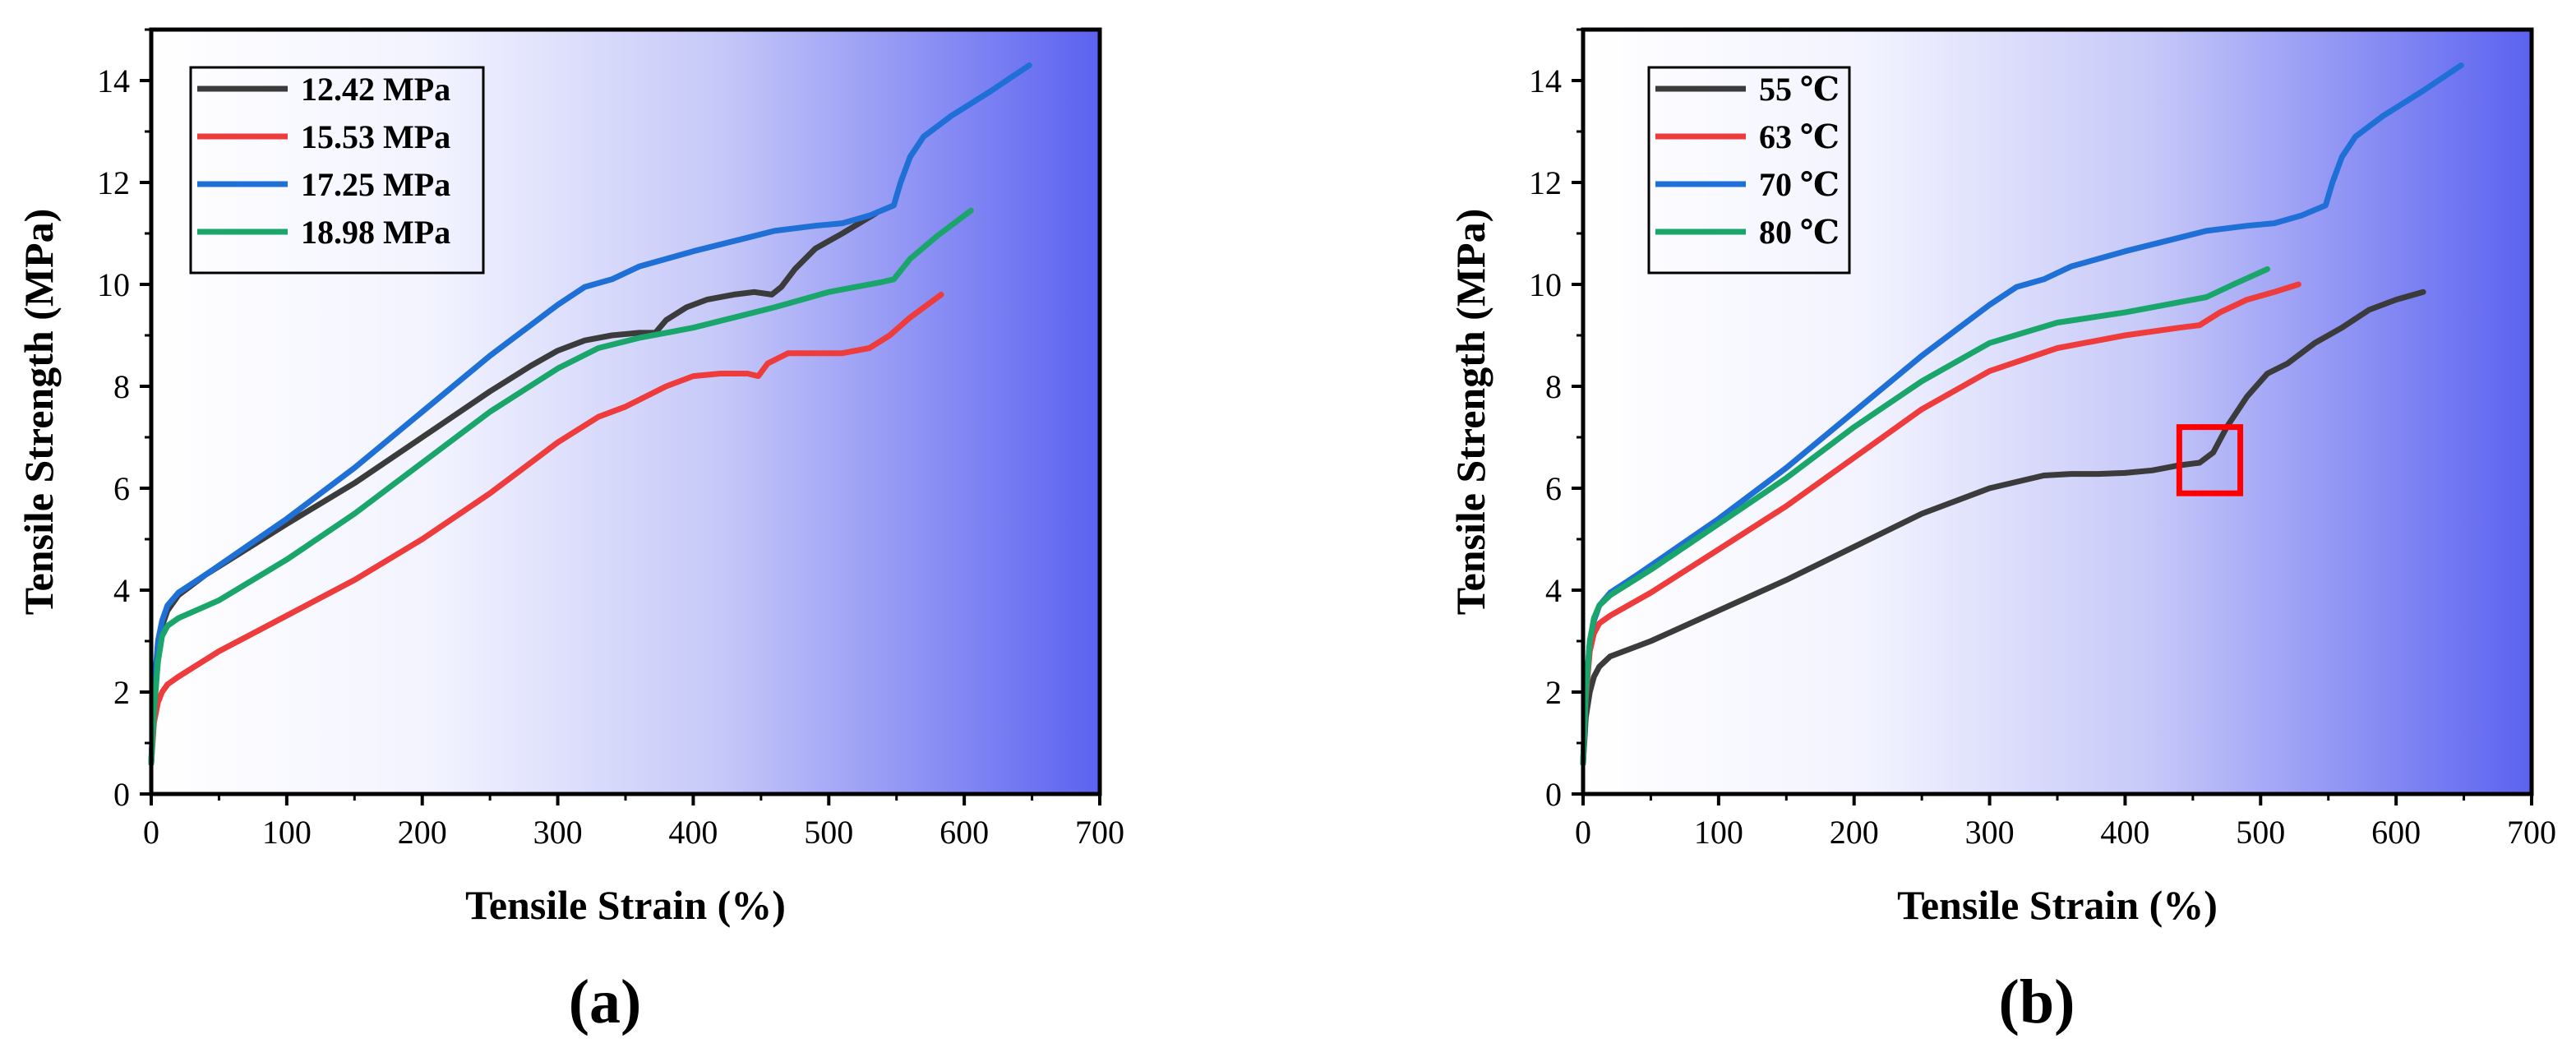 This screenshot has width=2576, height=1057. I want to click on x-tick-label-a-3: 300, so click(558, 832).